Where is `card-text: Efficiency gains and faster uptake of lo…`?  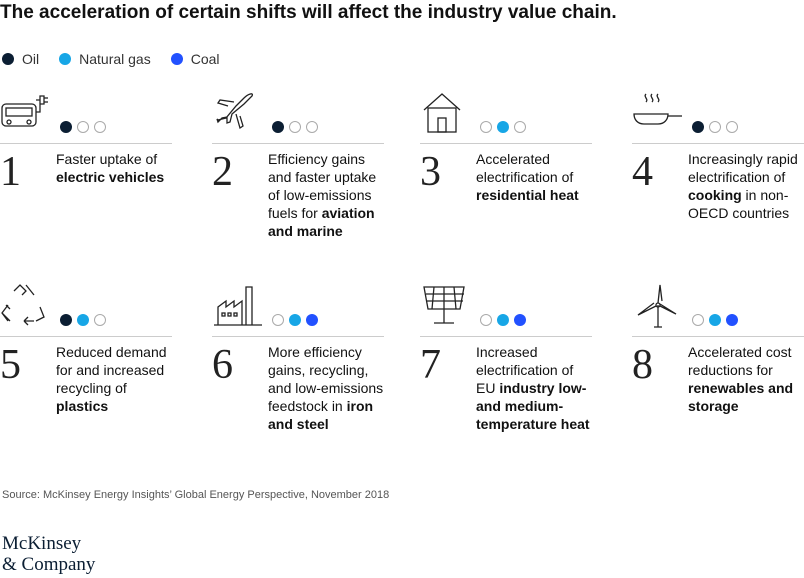
card-text: Efficiency gains and faster uptake of lo… is located at coordinates (327, 195).